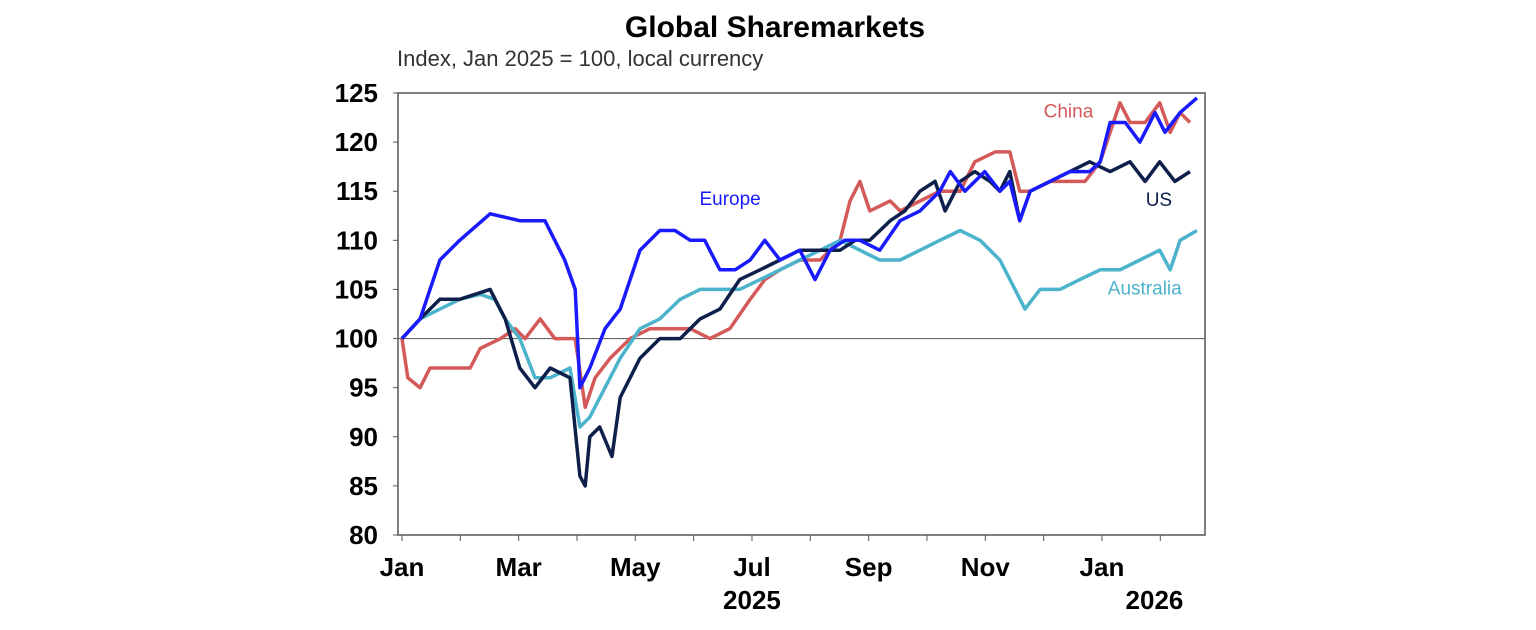  What do you see at coordinates (519, 567) in the screenshot?
I see `x-tick-label: Mar` at bounding box center [519, 567].